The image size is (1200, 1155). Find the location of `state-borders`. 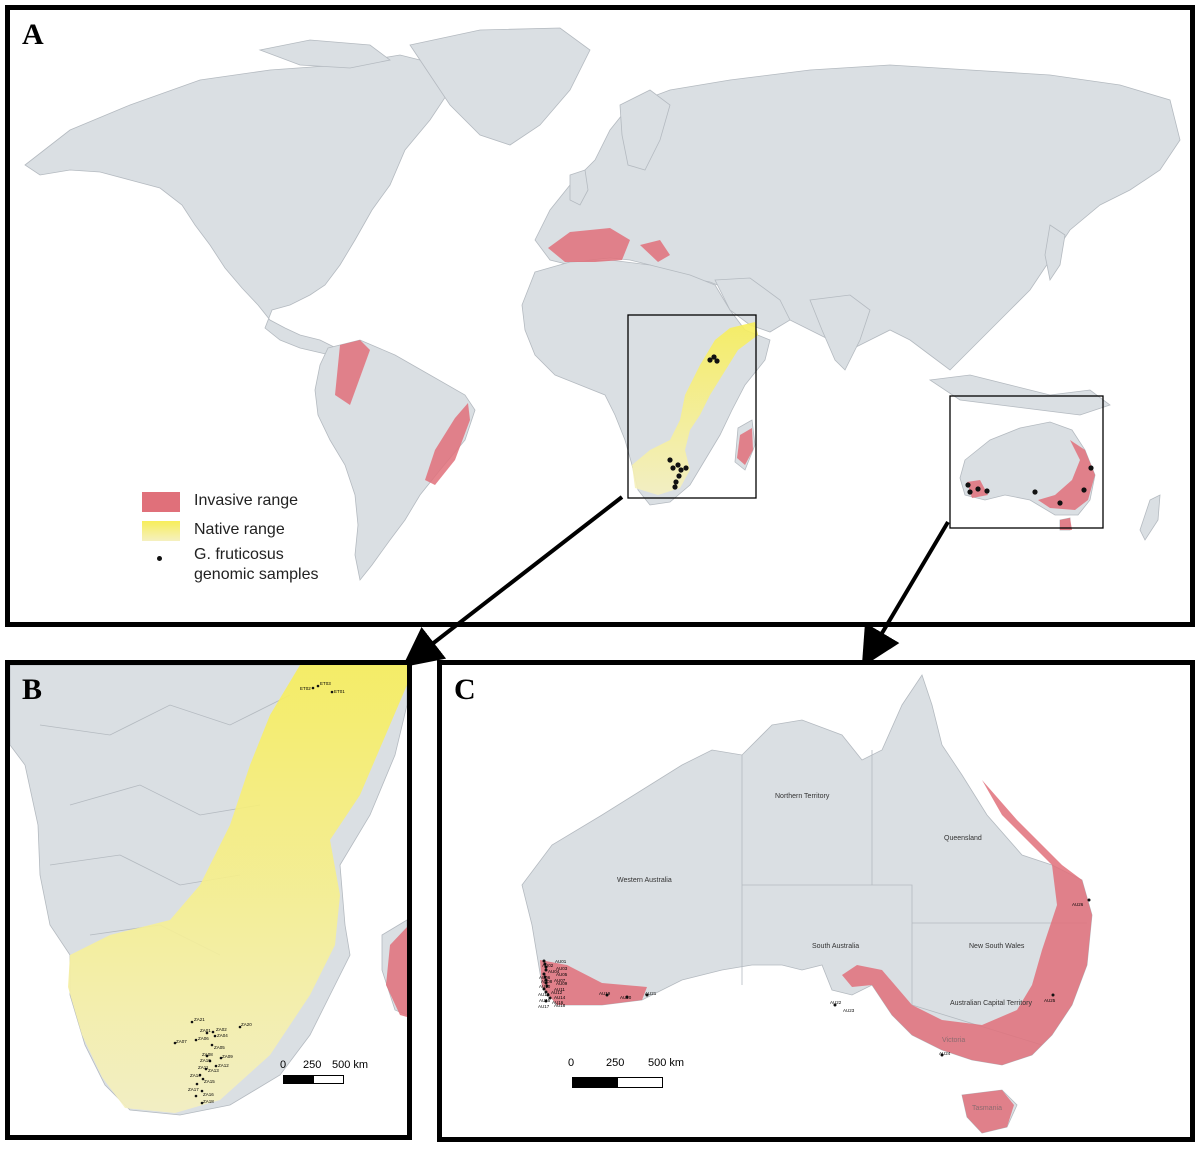

state-borders is located at coordinates (914, 898).